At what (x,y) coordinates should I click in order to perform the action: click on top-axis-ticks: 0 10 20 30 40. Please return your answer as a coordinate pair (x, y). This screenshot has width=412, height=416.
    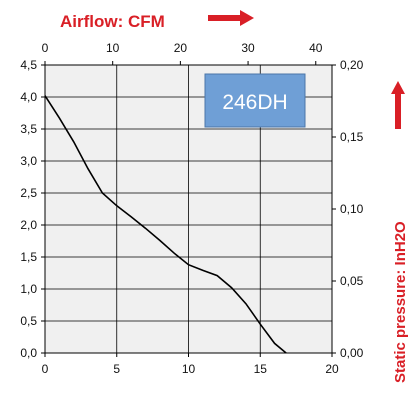
    Looking at the image, I should click on (182, 53).